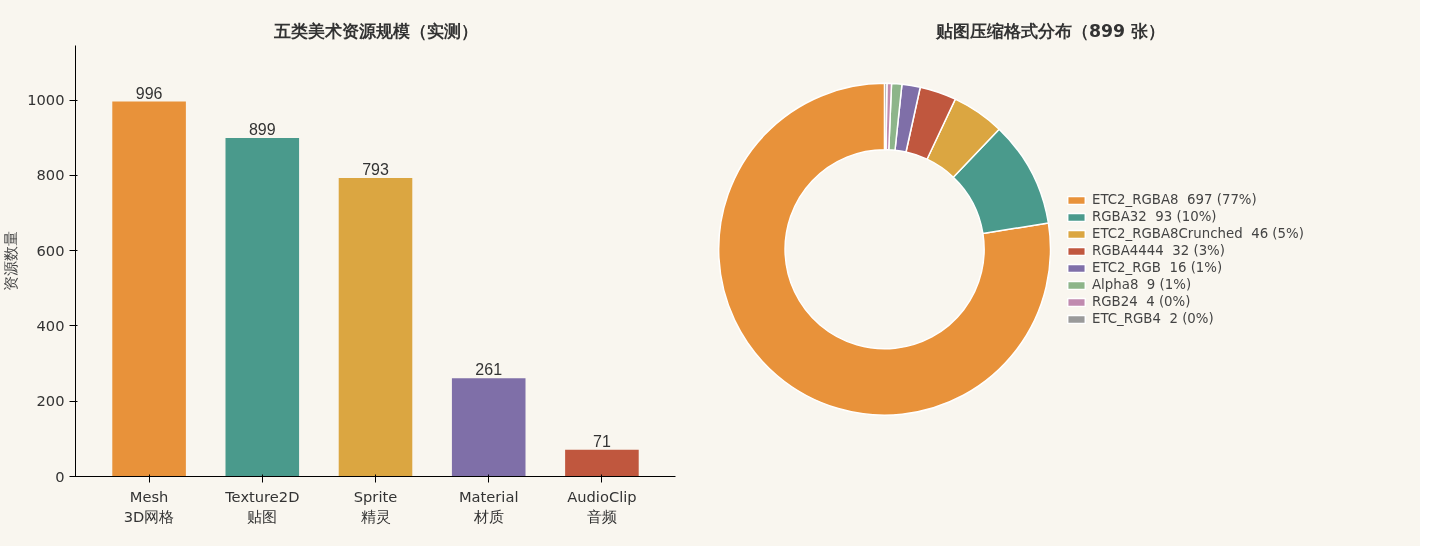 Image resolution: width=1430 pixels, height=546 pixels. I want to click on data-label: 996, so click(149, 93).